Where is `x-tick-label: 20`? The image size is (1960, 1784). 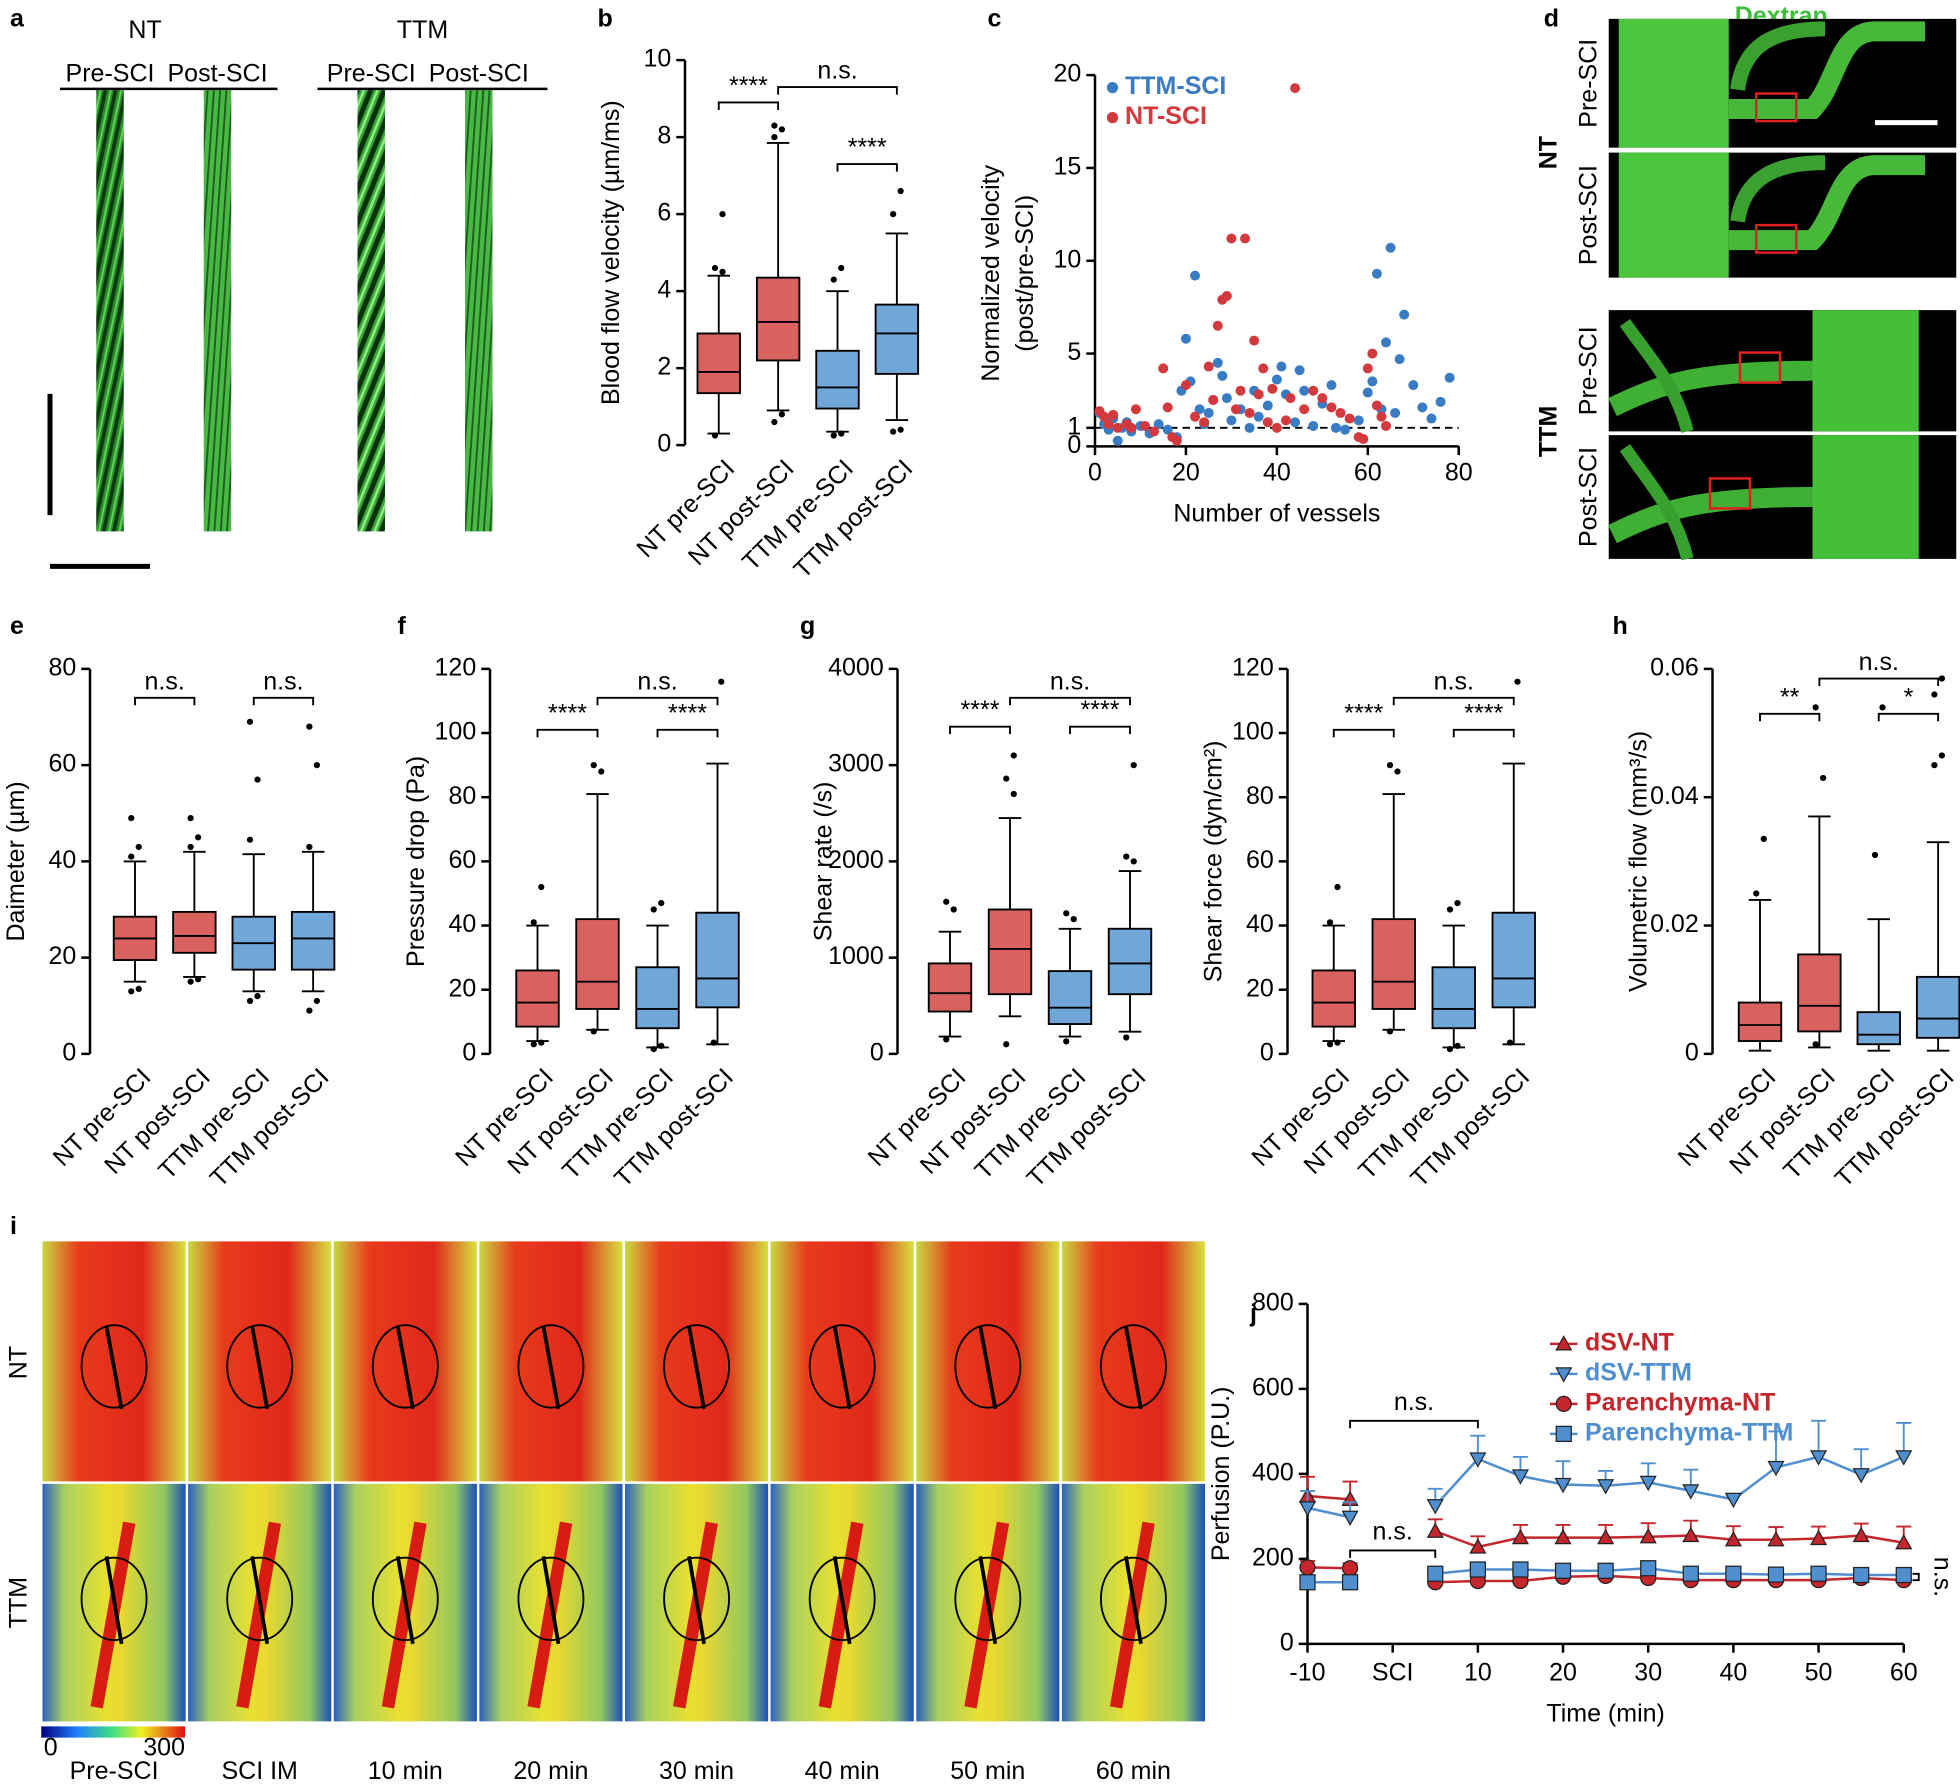 x-tick-label: 20 is located at coordinates (1563, 1672).